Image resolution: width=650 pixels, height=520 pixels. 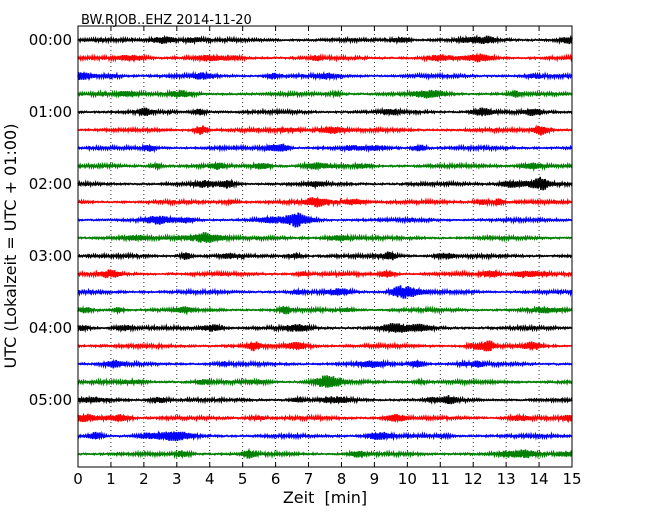 I want to click on x-tick-label-4: 4, so click(x=210, y=479).